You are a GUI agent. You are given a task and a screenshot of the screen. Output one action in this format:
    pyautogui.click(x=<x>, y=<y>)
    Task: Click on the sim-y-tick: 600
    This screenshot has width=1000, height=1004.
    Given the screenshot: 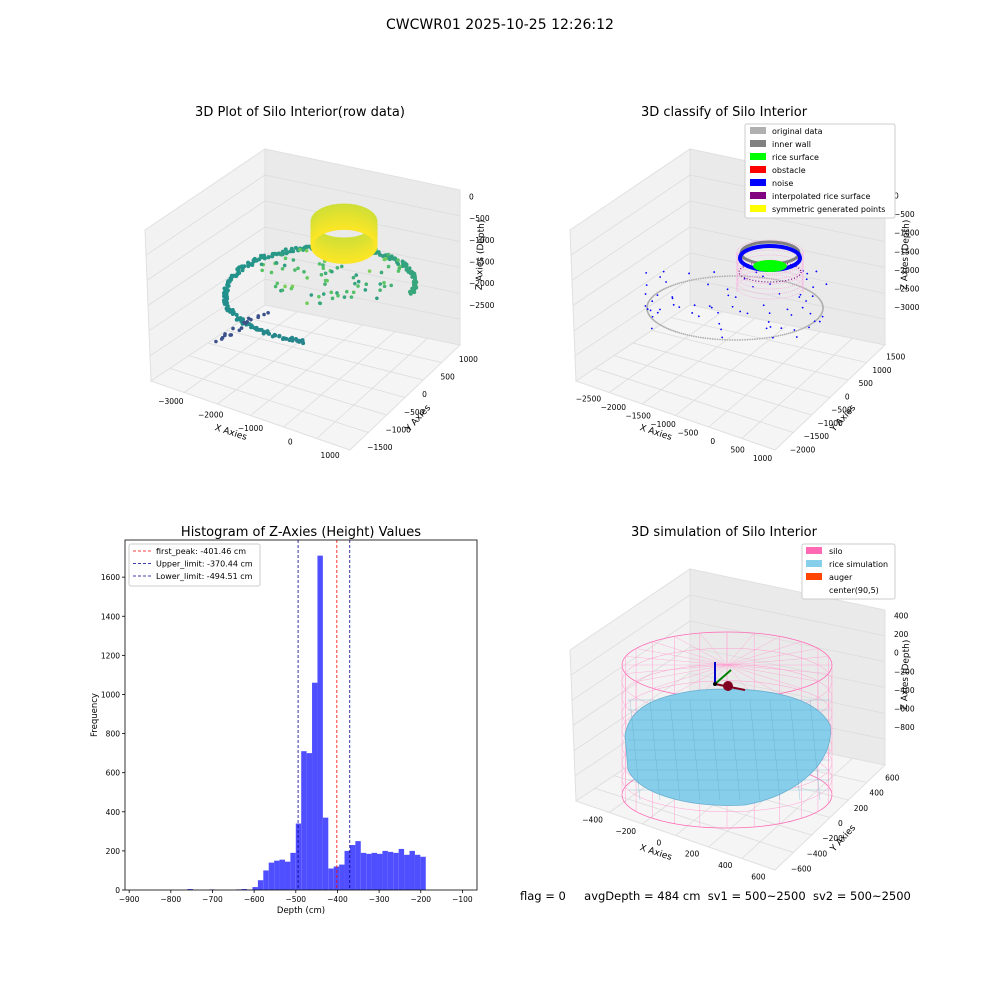 What is the action you would take?
    pyautogui.click(x=892, y=778)
    